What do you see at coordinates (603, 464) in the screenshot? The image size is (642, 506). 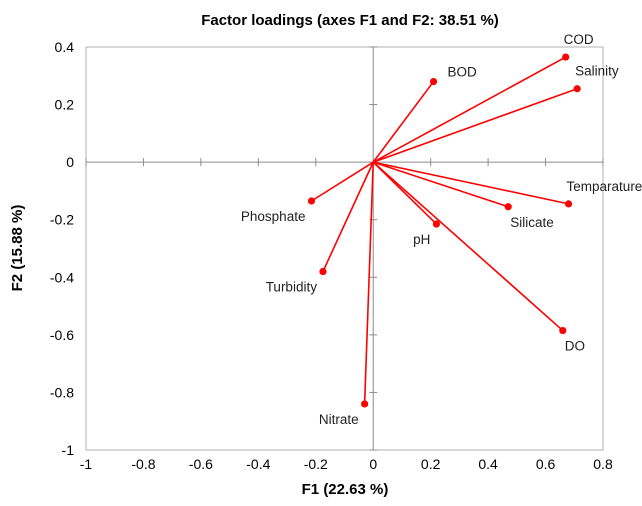 I see `x-tick-label: 0.8` at bounding box center [603, 464].